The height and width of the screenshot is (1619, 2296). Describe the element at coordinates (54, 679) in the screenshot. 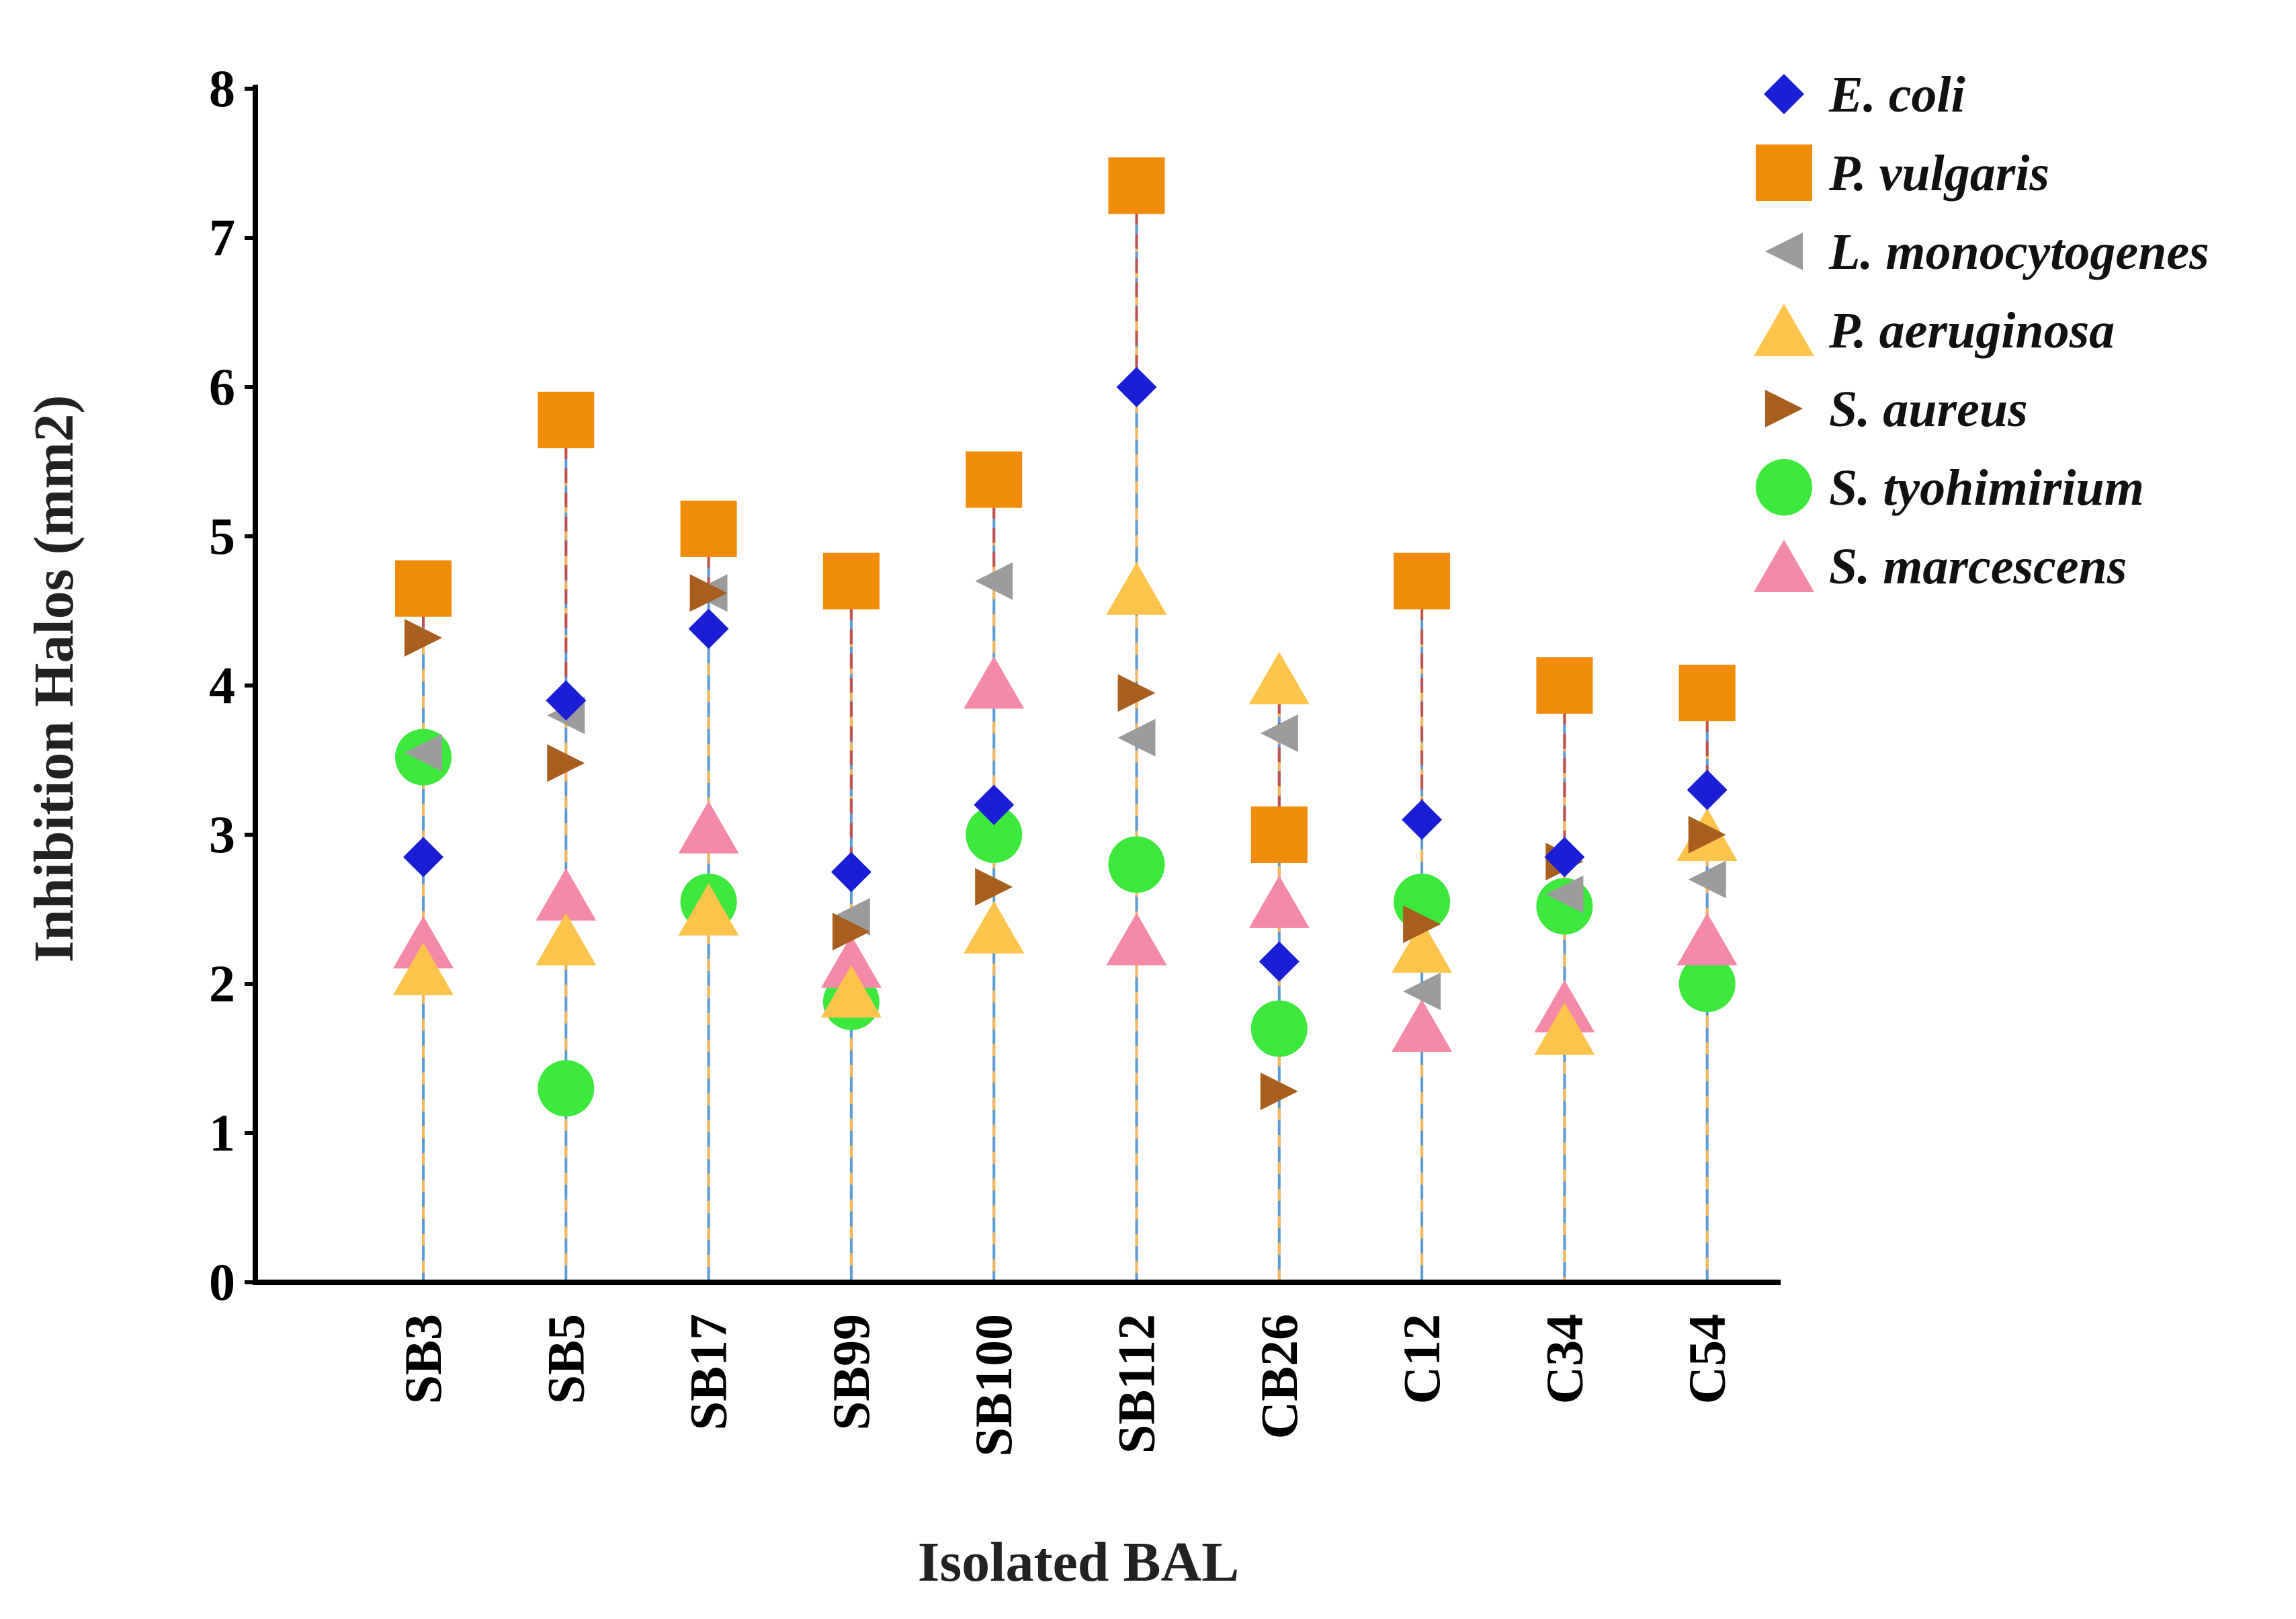

I see `y-axis-title: Inhibition Halos (mm2)` at that location.